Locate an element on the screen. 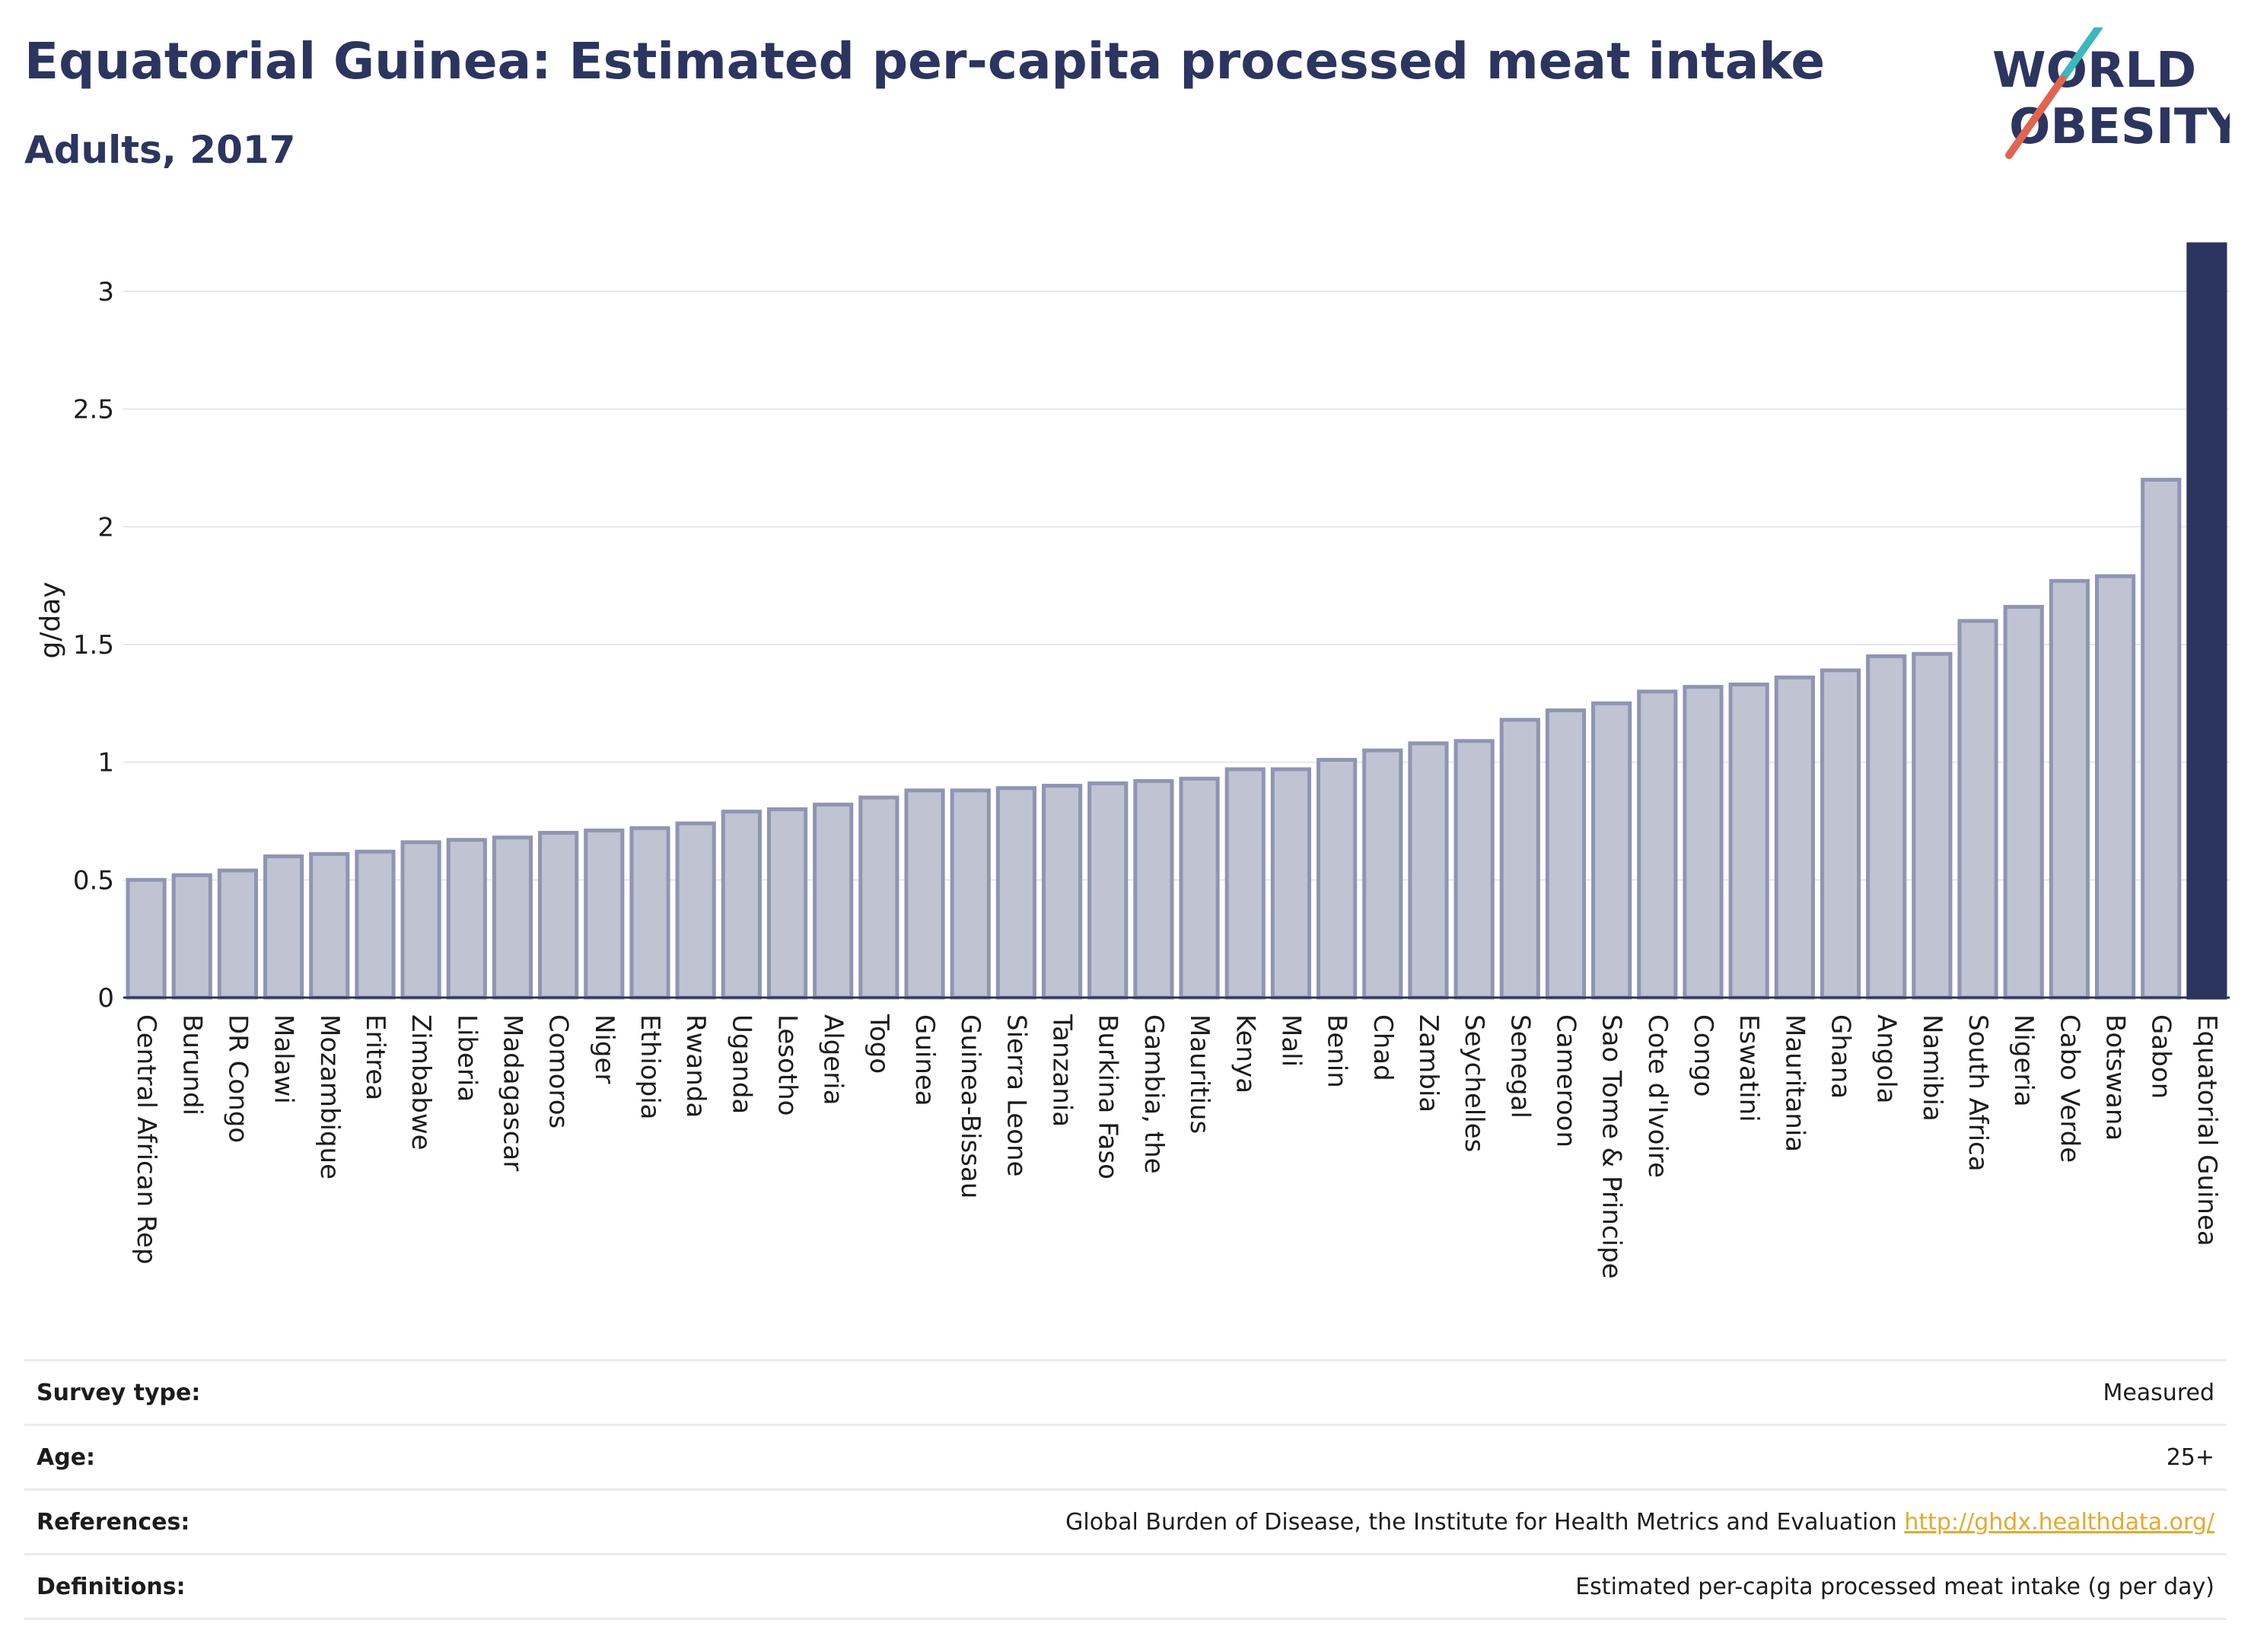 The image size is (2251, 1652). x-tick-label: Senegal is located at coordinates (1519, 1066).